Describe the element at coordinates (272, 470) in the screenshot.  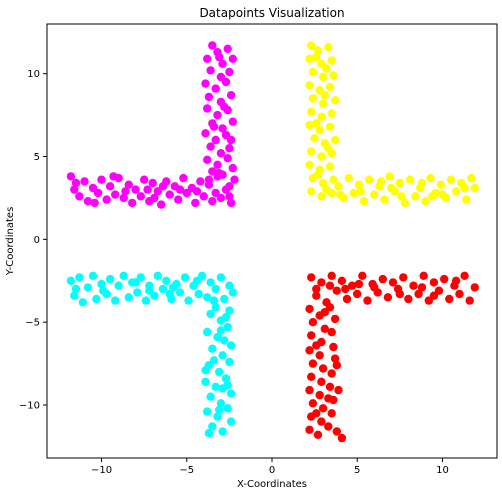
I see `x-tick-label: 0` at that location.